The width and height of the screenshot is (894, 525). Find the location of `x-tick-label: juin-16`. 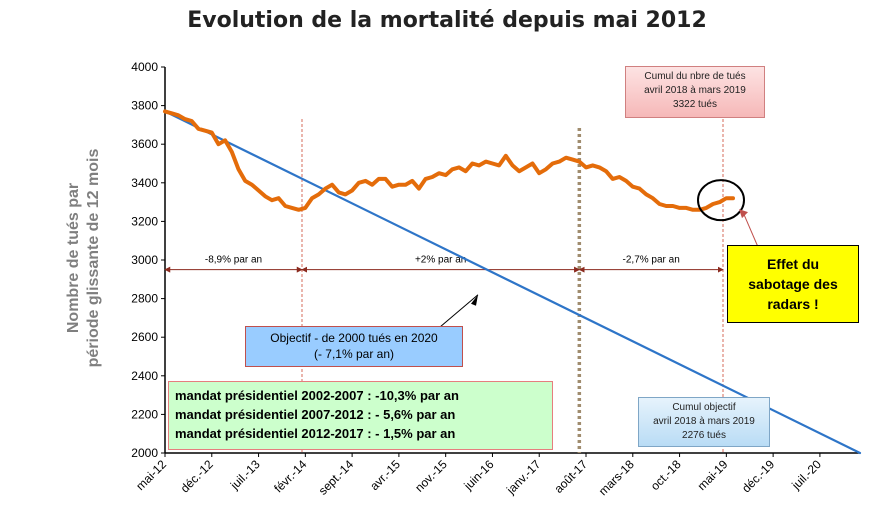

x-tick-label: juin-16 is located at coordinates (478, 475).